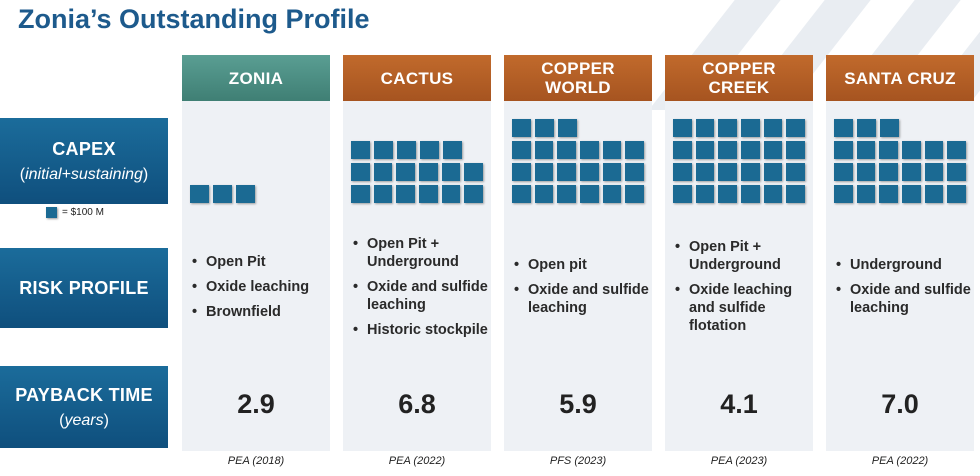 Image resolution: width=980 pixels, height=476 pixels. I want to click on row-label-risk-main: RISK PROFILE, so click(84, 287).